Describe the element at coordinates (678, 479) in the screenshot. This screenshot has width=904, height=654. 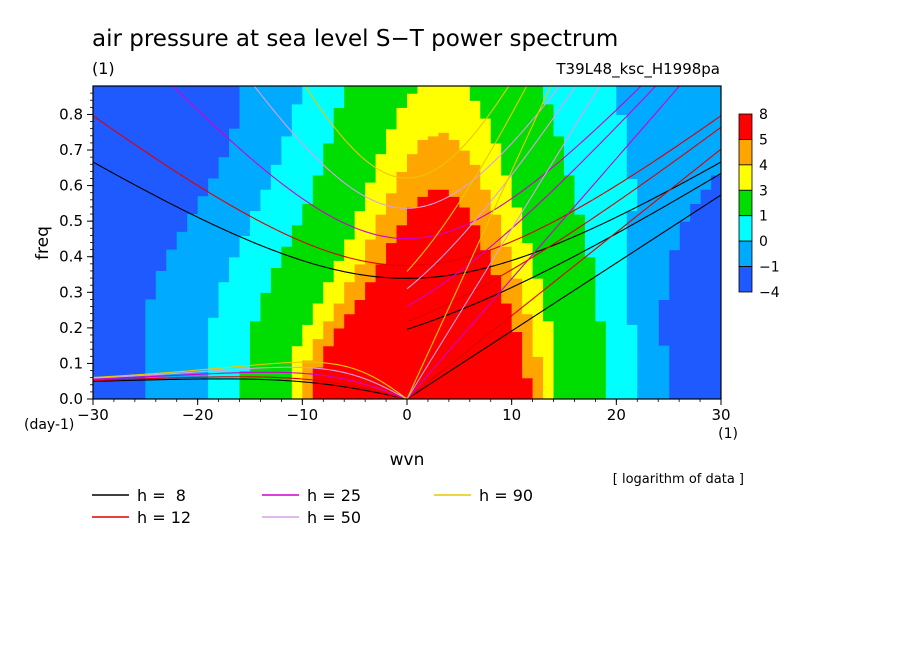
I see `log-note: [ logarithm of data ]` at that location.